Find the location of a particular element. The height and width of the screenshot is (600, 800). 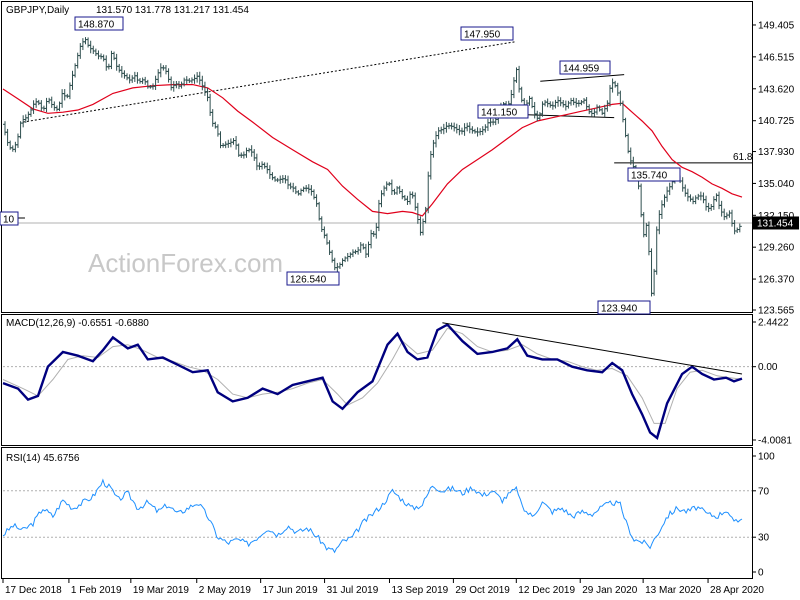

macd-signal-line is located at coordinates (372, 375).